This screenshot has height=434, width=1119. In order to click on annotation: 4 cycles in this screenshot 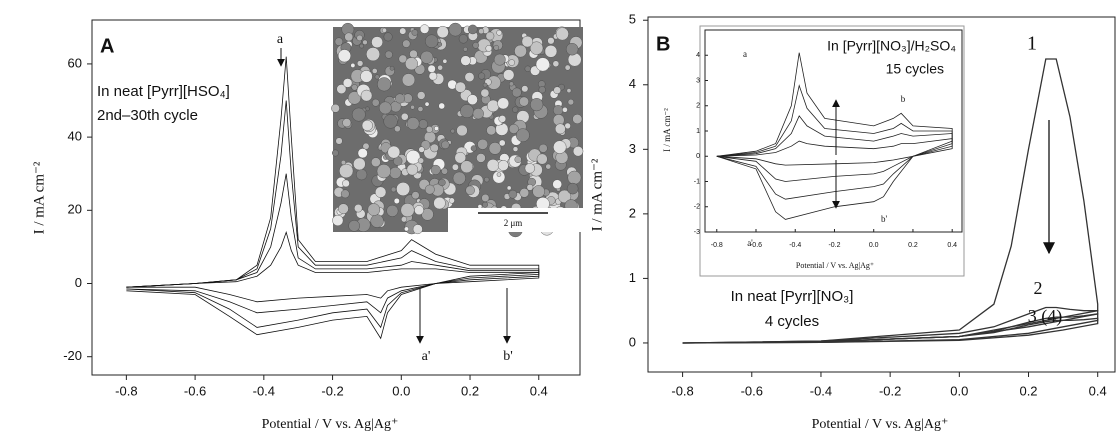, I will do `click(792, 321)`.